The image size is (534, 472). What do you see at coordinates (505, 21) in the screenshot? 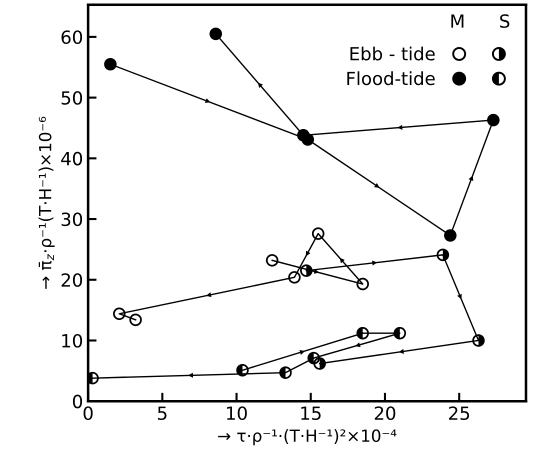
I see `annotation: S` at bounding box center [505, 21].